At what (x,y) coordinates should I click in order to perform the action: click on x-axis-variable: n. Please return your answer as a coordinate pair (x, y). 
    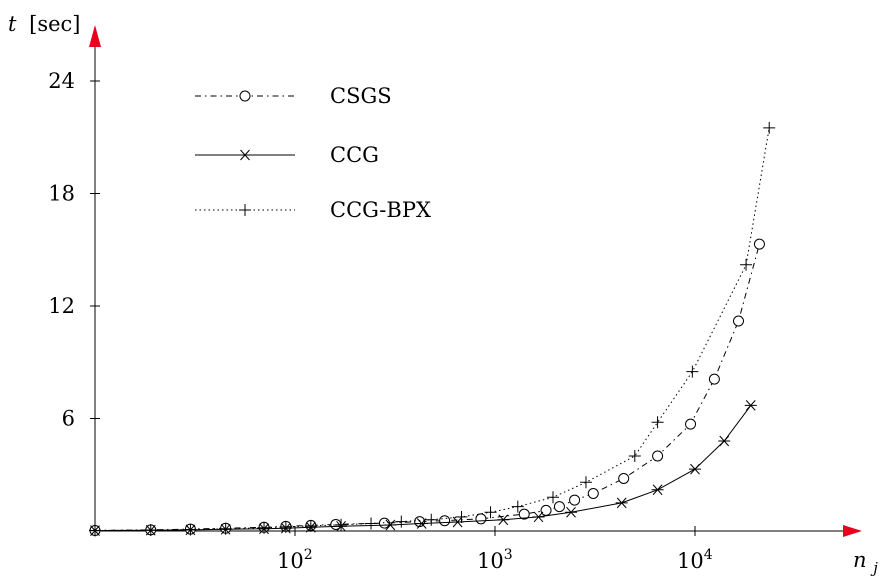
    Looking at the image, I should click on (860, 560).